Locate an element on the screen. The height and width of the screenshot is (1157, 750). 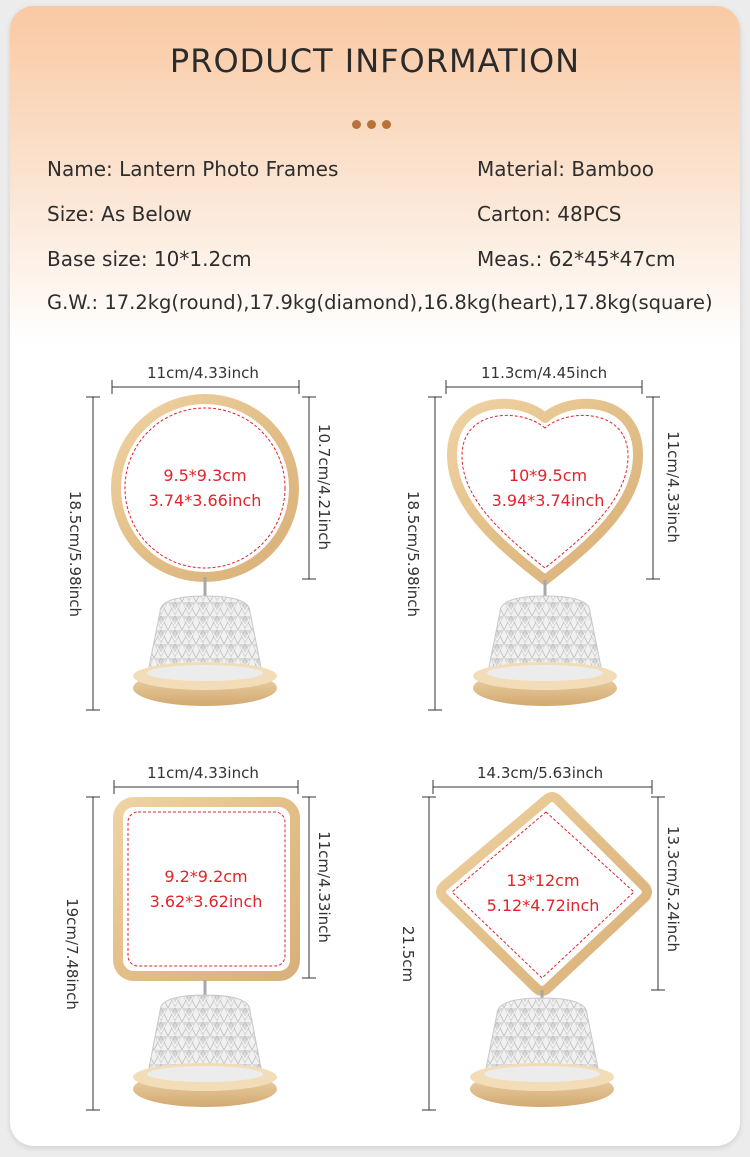
info-base-size: Base size: 10*1.2cm is located at coordinates (149, 259).